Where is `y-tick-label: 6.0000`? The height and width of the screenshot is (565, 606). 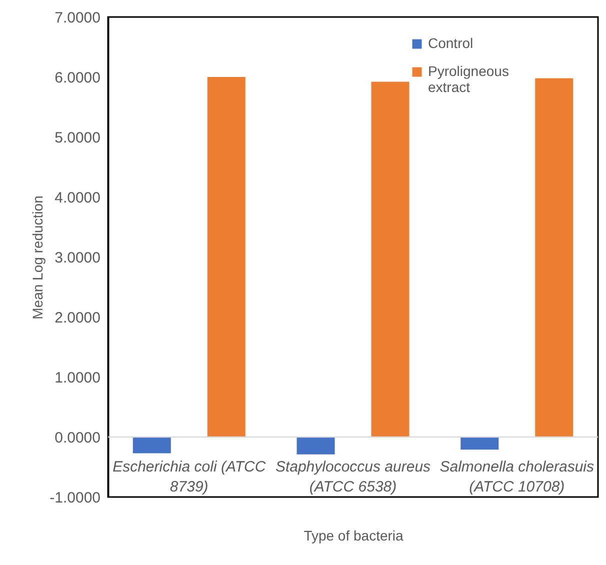
y-tick-label: 6.0000 is located at coordinates (77, 78).